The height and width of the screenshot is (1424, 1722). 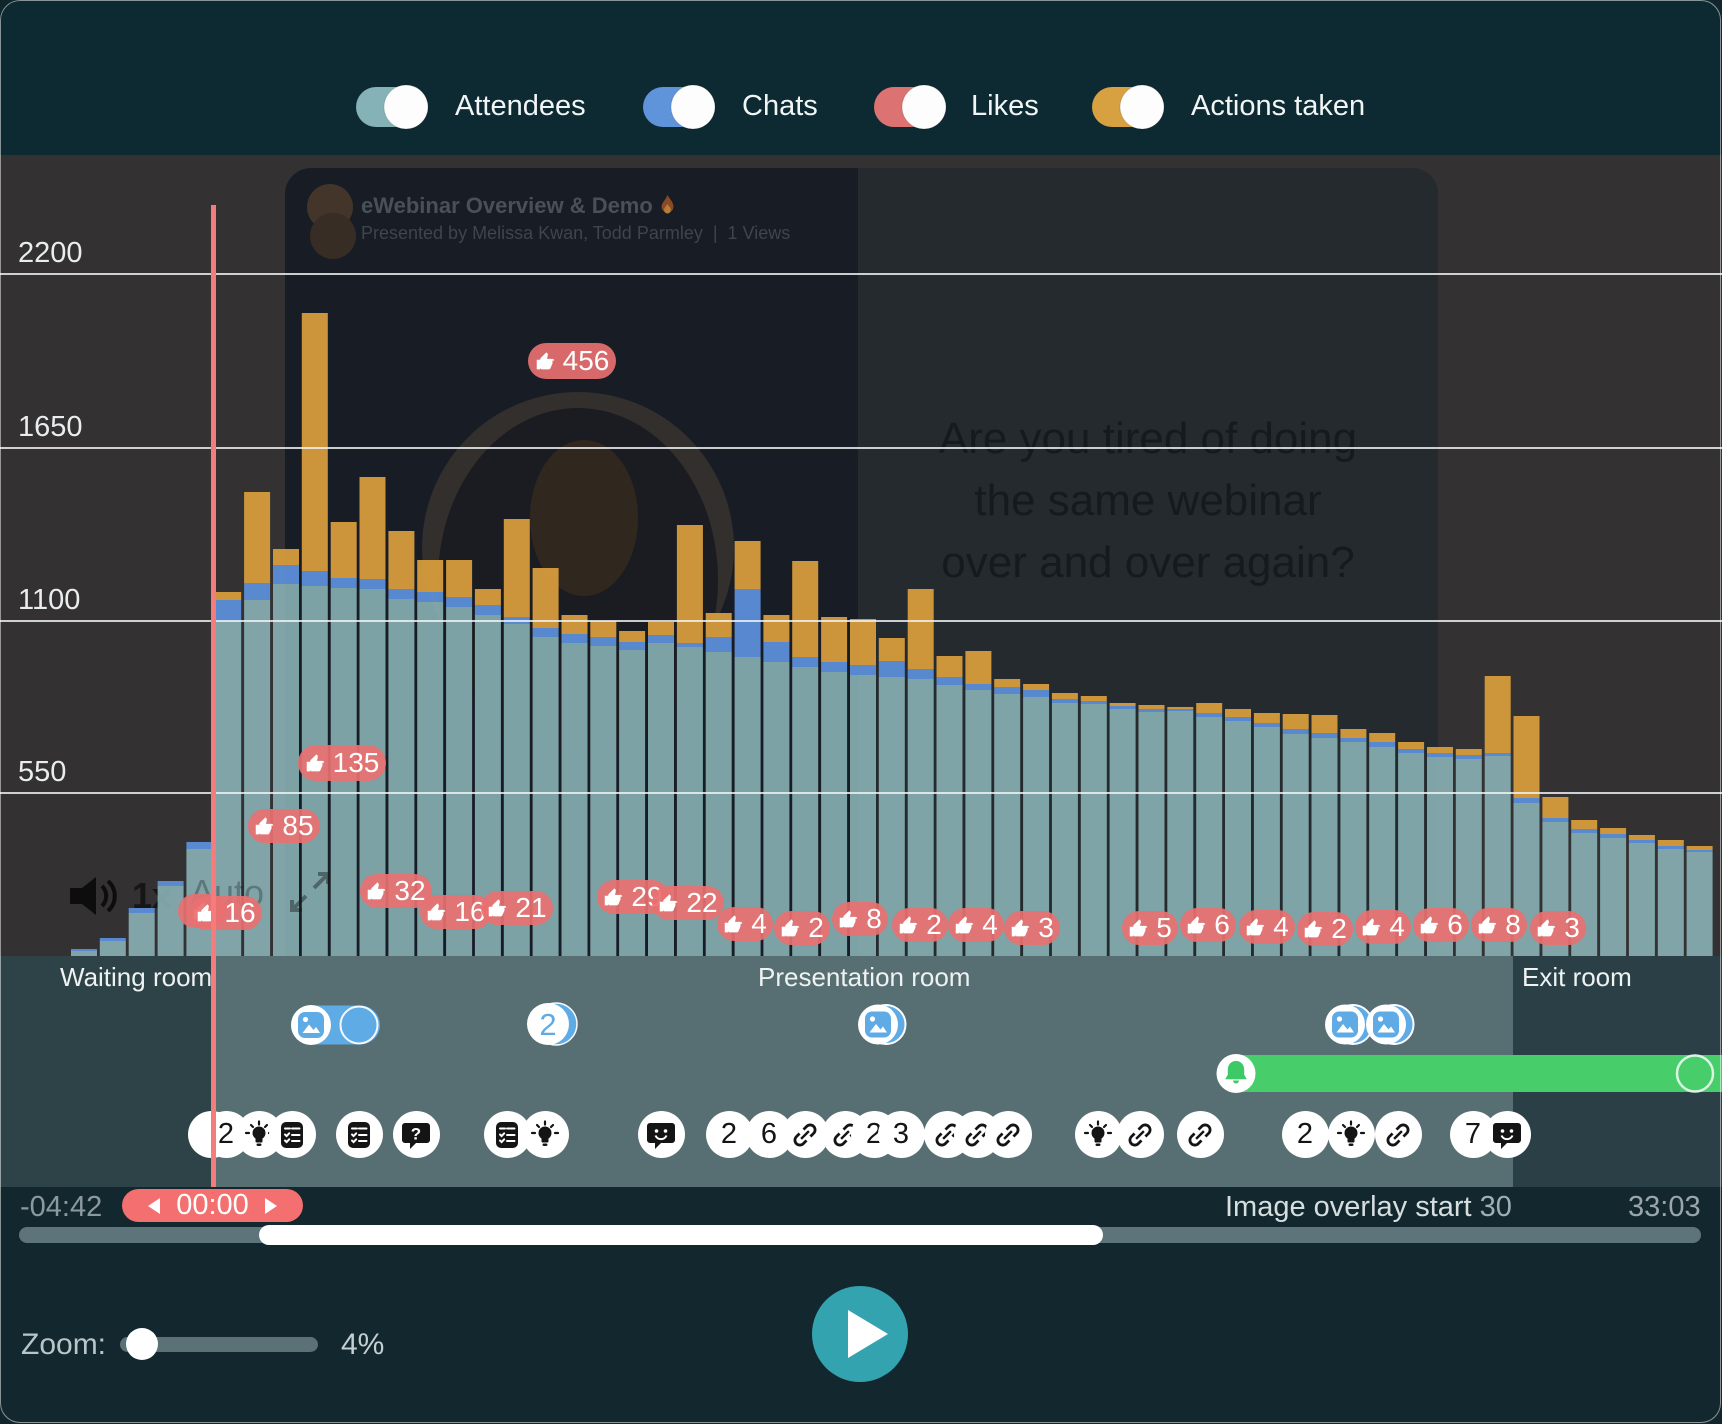 I want to click on svg-text: 2, so click(x=547, y=1024).